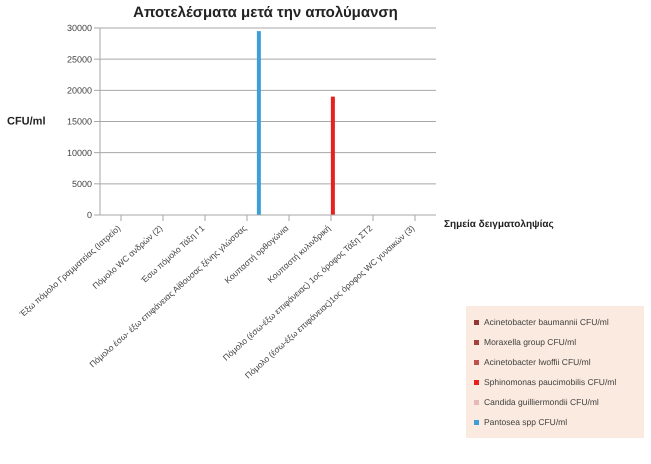 The width and height of the screenshot is (651, 464). I want to click on chart-title: Αποτελέσματα μετά την απολύμανση, so click(265, 12).